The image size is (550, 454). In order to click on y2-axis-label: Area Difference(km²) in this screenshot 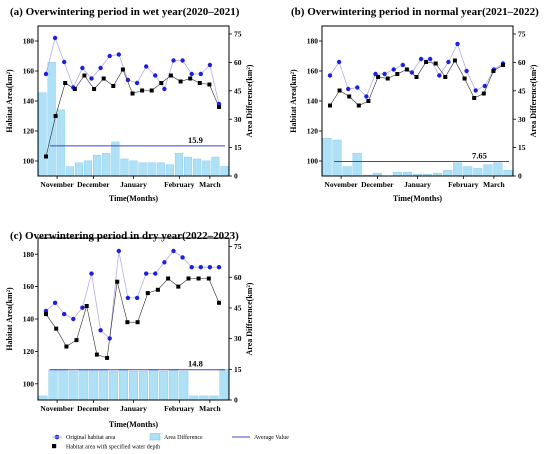, I will do `click(249, 318)`.